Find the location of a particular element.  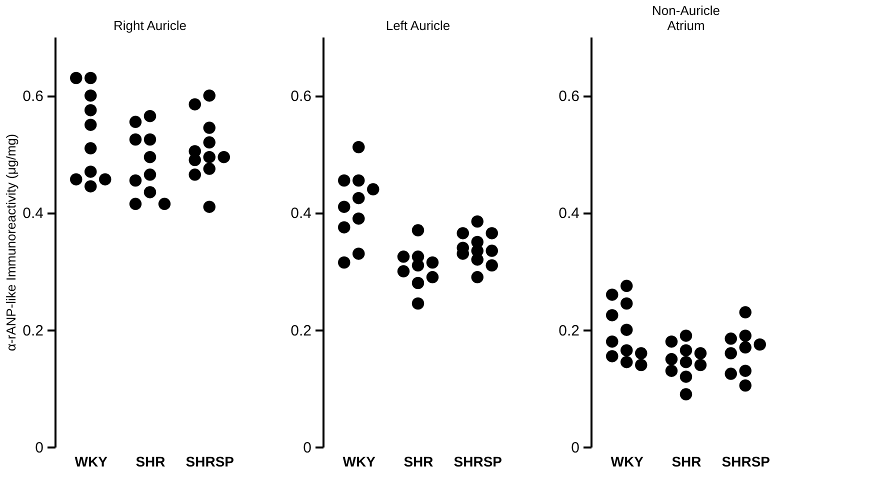

y-axis-title: α-rANP-like Immunoreactivity (μg/mg) is located at coordinates (11, 243).